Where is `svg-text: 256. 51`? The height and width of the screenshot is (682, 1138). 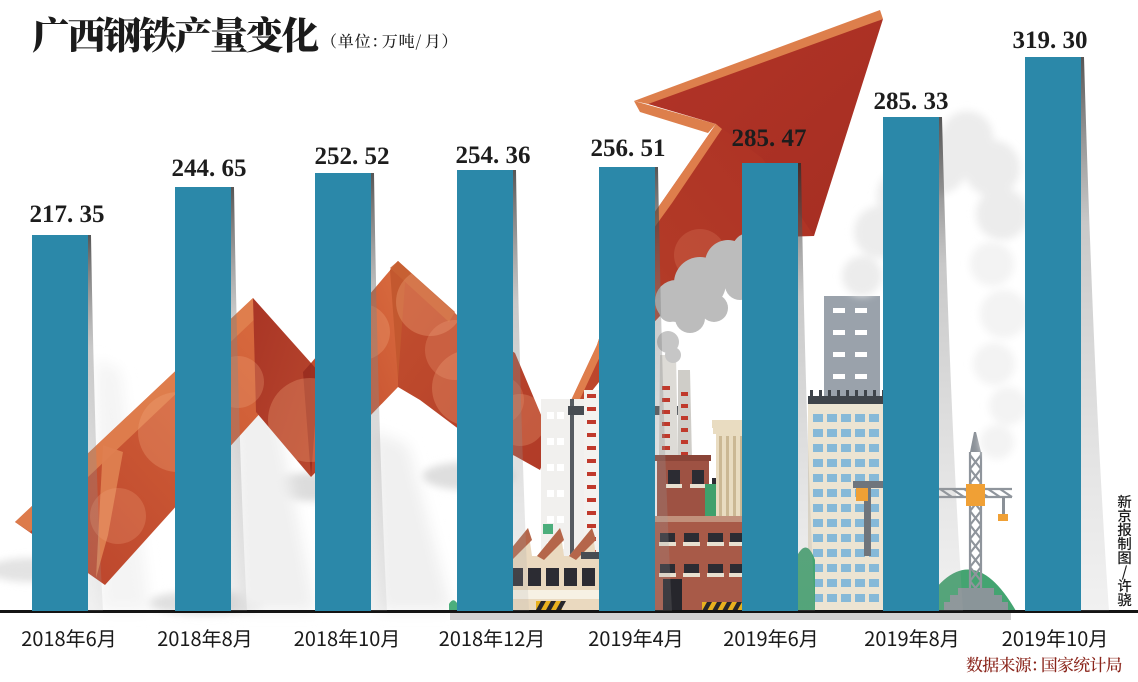 svg-text: 256. 51 is located at coordinates (628, 148).